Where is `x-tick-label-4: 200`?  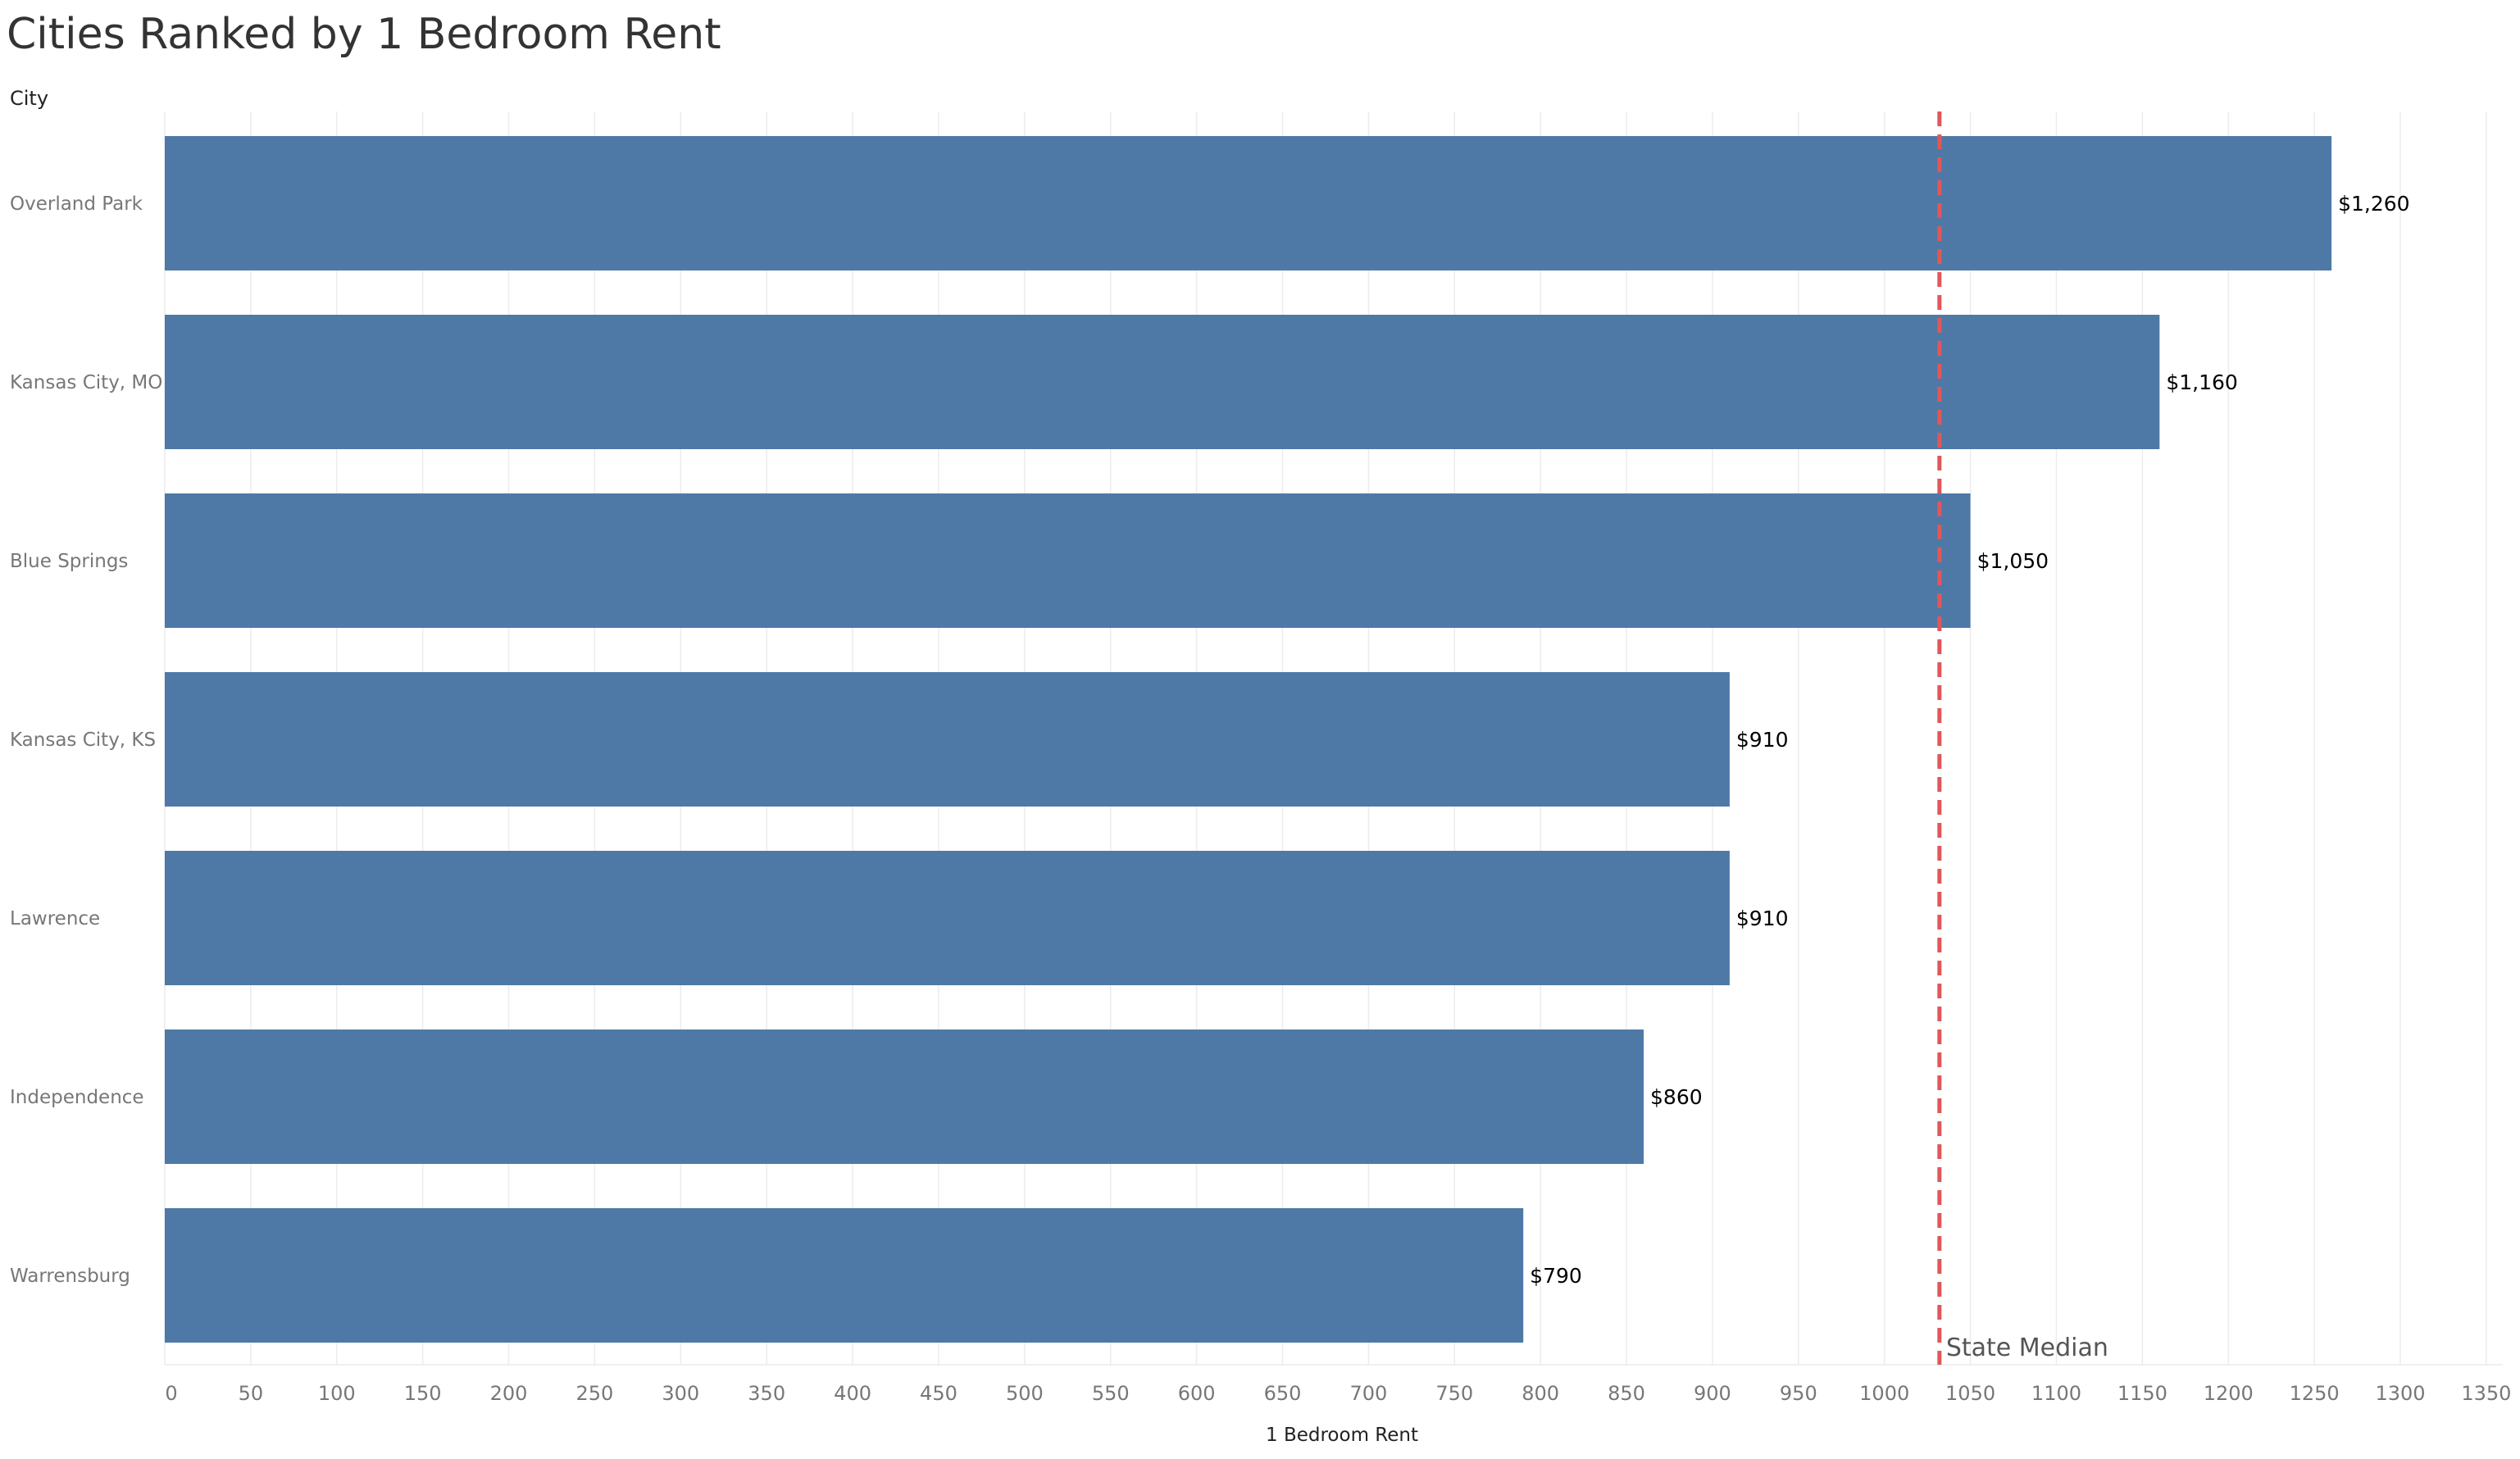 x-tick-label-4: 200 is located at coordinates (509, 1393).